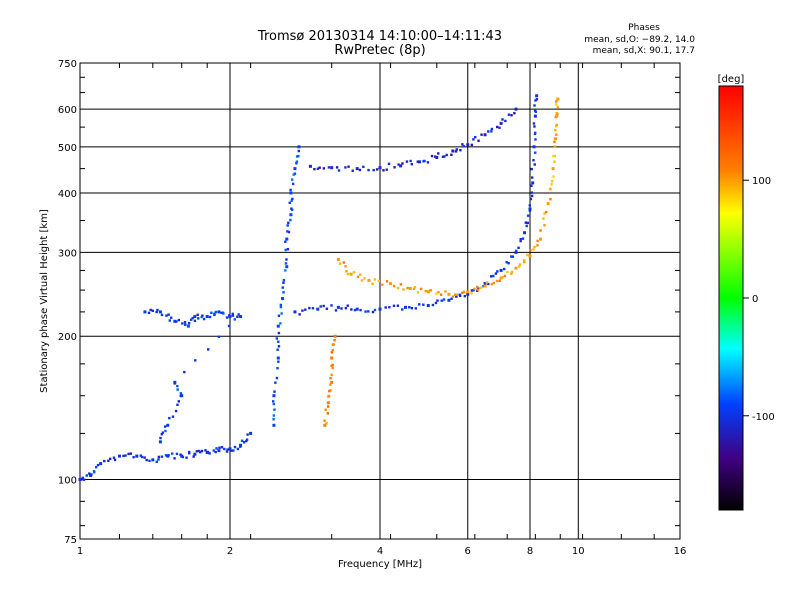 The height and width of the screenshot is (600, 800). Describe the element at coordinates (44, 301) in the screenshot. I see `y-axis-label: Stationary phase Virtual Height [km]` at that location.